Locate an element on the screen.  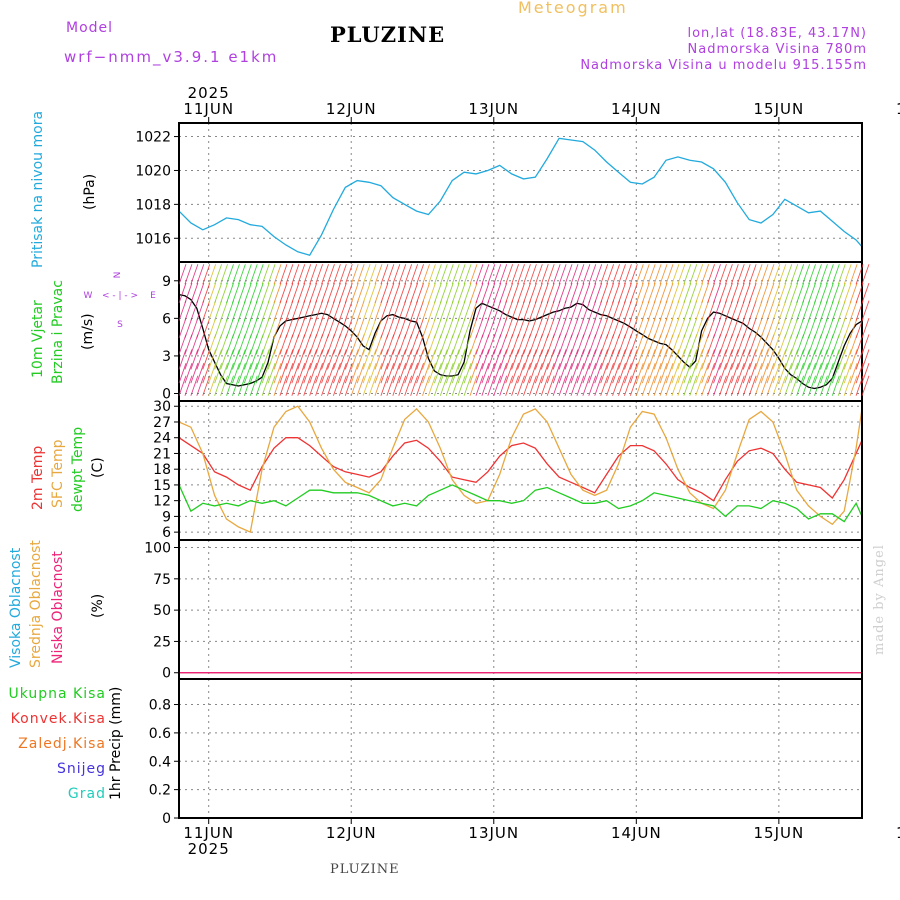
bottom-day-label: 12JUN is located at coordinates (351, 833).